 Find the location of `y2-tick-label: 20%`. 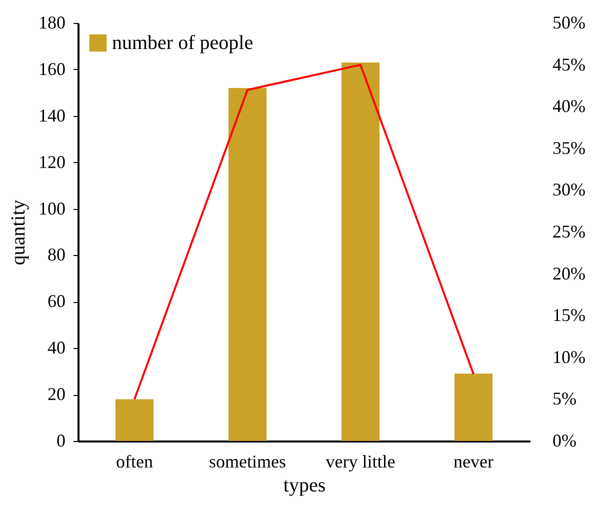

y2-tick-label: 20% is located at coordinates (569, 273).